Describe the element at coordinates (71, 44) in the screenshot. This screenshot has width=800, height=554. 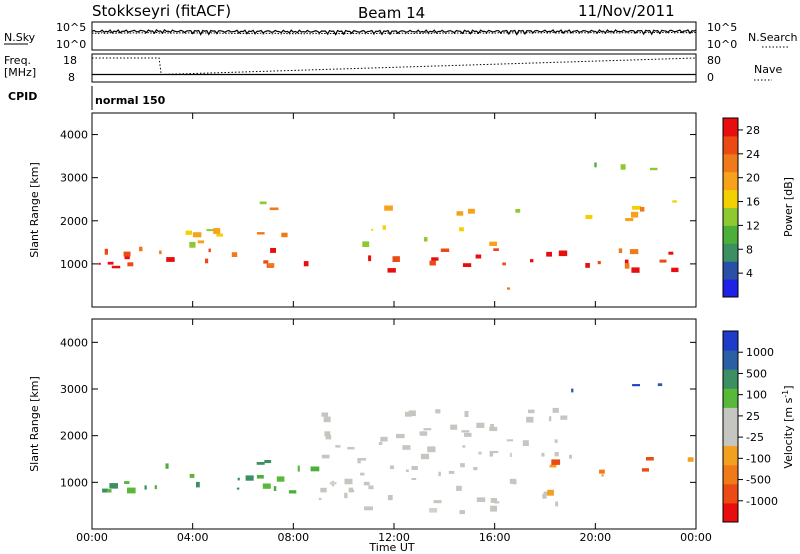
I see `noise-left-tick-bottom: 10^0` at that location.